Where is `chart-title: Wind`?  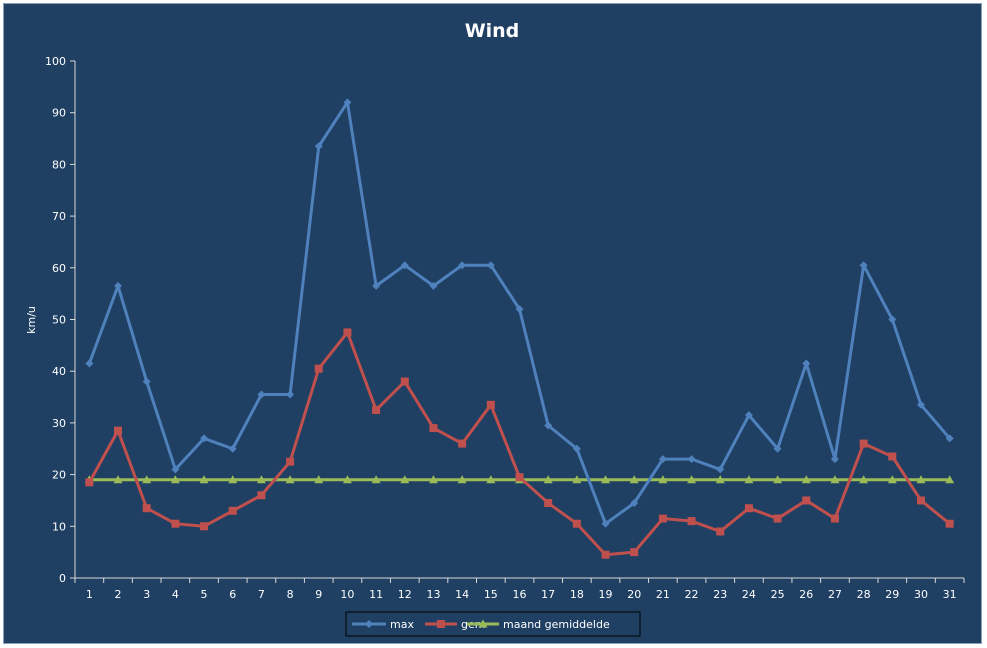 chart-title: Wind is located at coordinates (492, 31).